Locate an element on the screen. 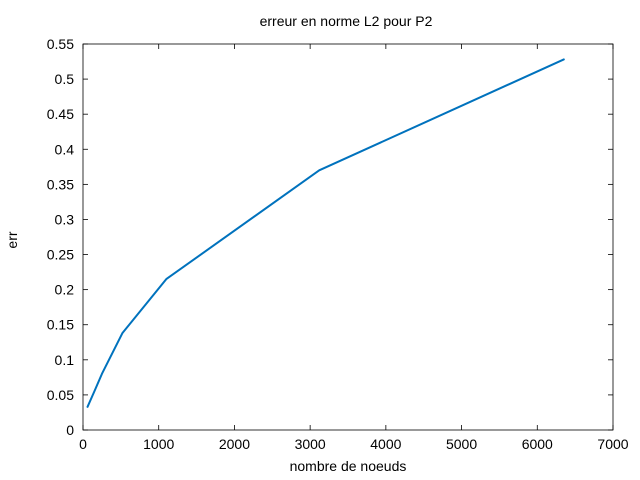 Image resolution: width=640 pixels, height=480 pixels. y-tick-label: 0.05 is located at coordinates (60, 395).